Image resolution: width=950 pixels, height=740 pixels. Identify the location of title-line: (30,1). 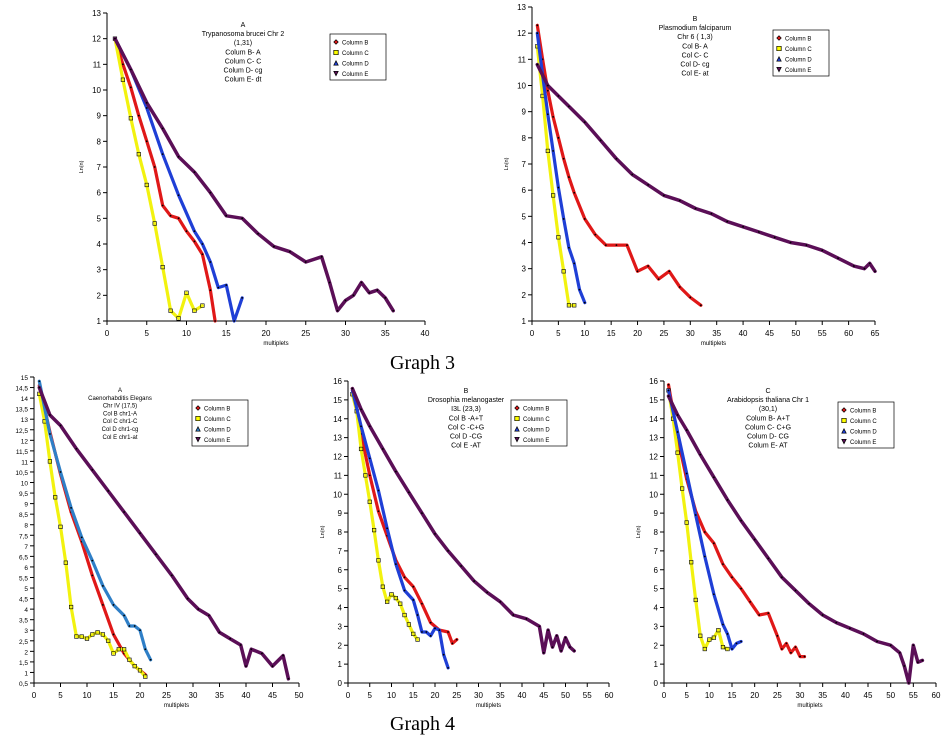
(768, 409).